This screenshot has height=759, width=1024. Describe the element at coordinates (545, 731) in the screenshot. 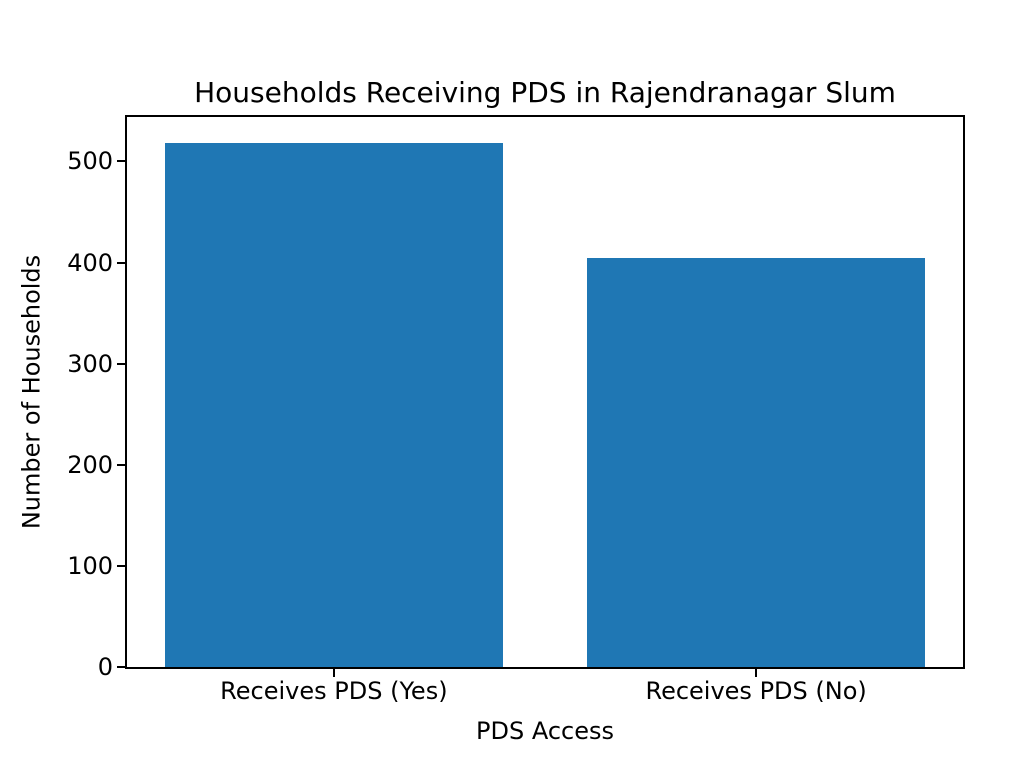

I see `x-axis-label: PDS Access` at that location.